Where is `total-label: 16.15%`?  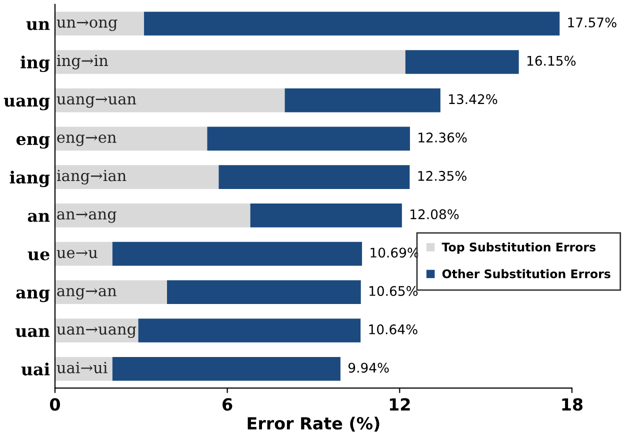
total-label: 16.15% is located at coordinates (551, 61).